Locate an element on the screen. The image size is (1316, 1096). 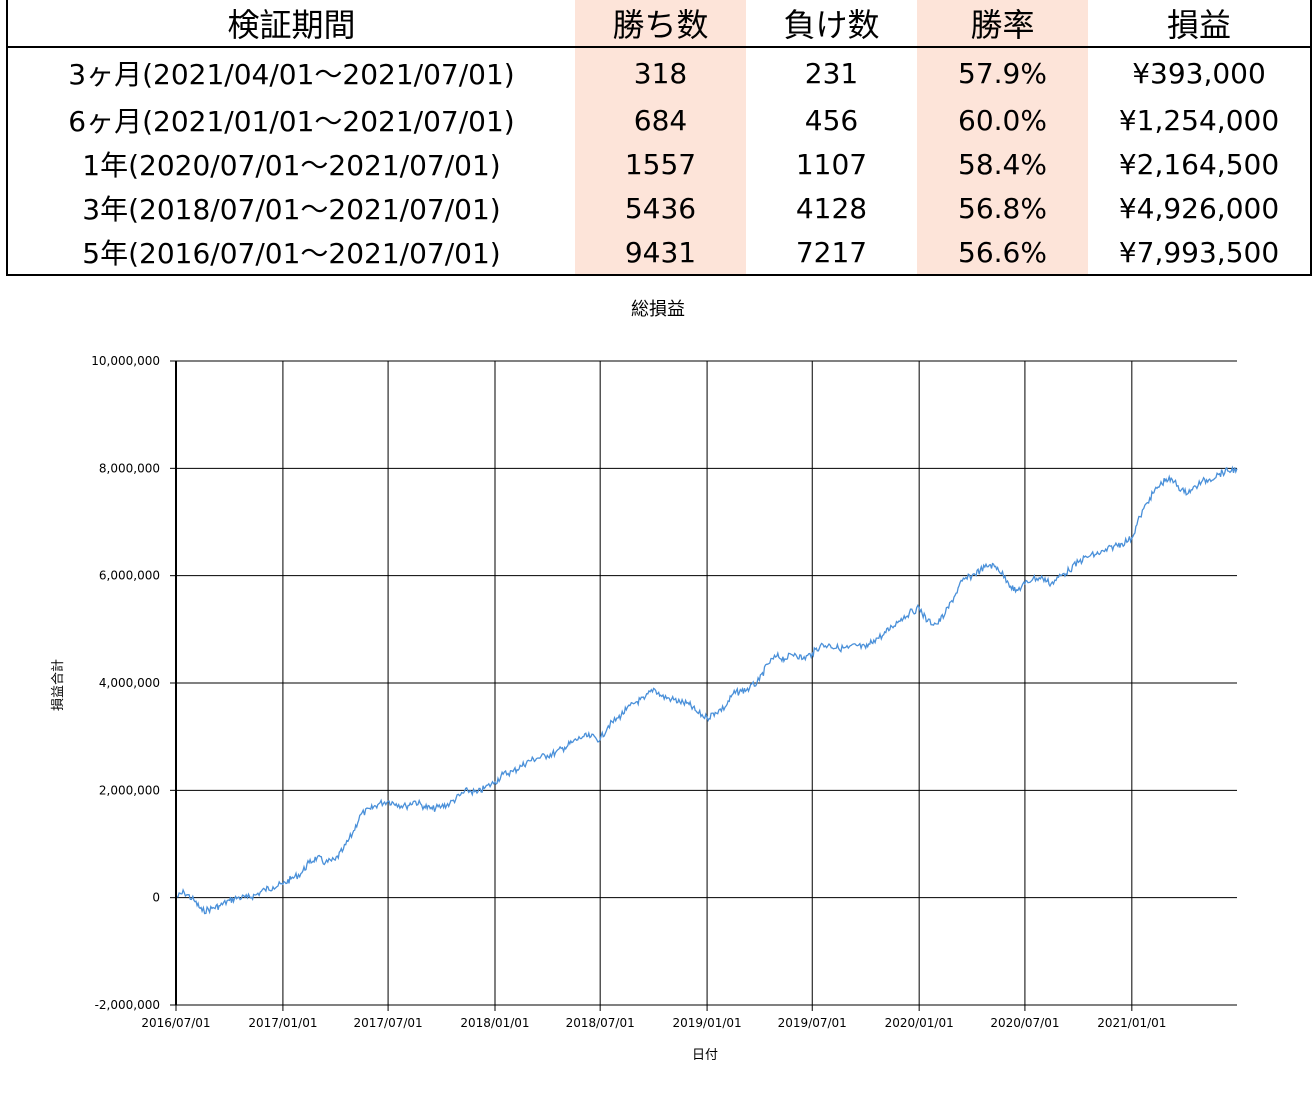
cell-wins: 9431 is located at coordinates (660, 253).